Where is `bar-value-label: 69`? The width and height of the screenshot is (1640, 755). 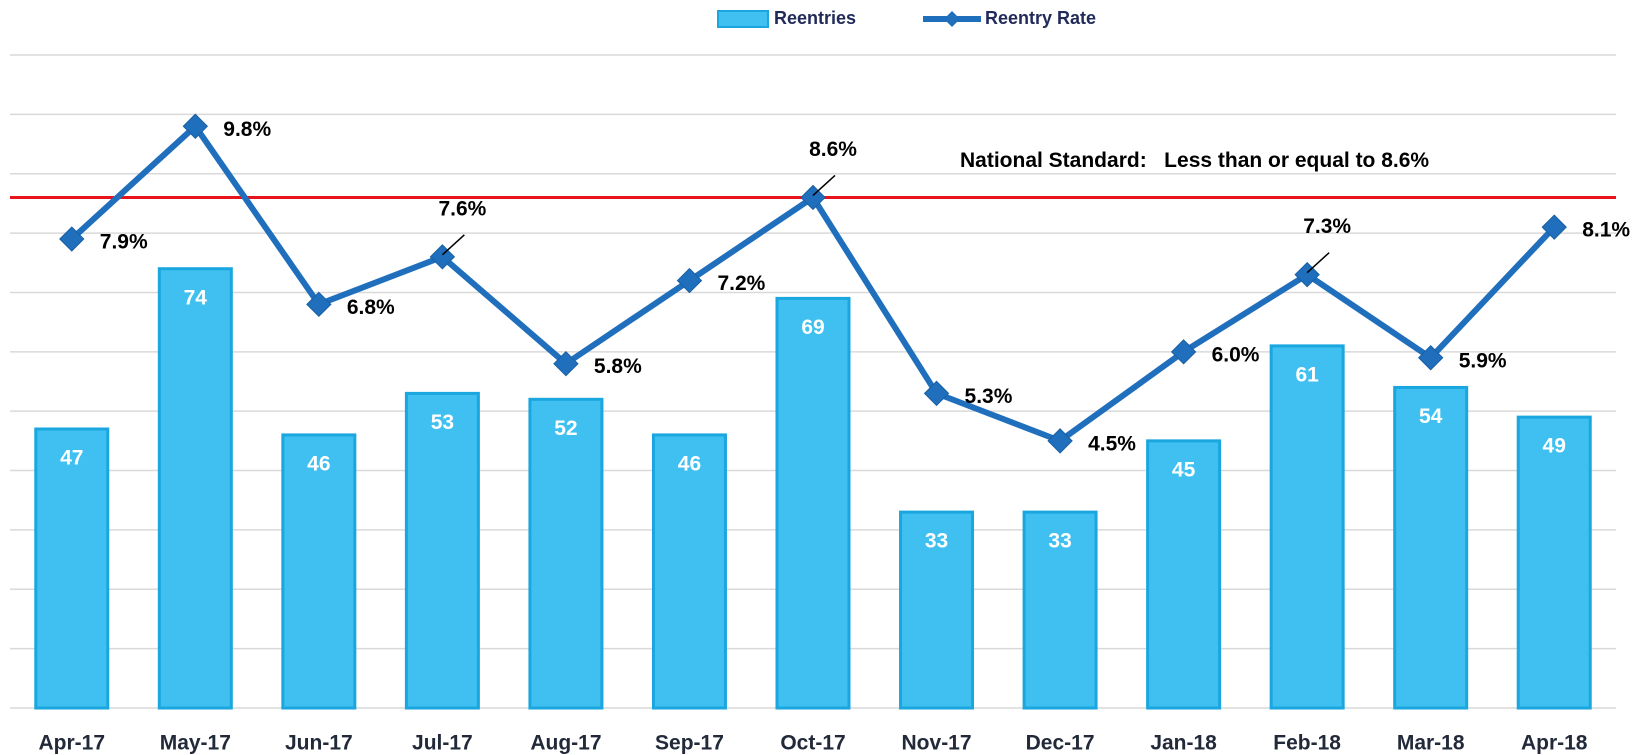 bar-value-label: 69 is located at coordinates (812, 327).